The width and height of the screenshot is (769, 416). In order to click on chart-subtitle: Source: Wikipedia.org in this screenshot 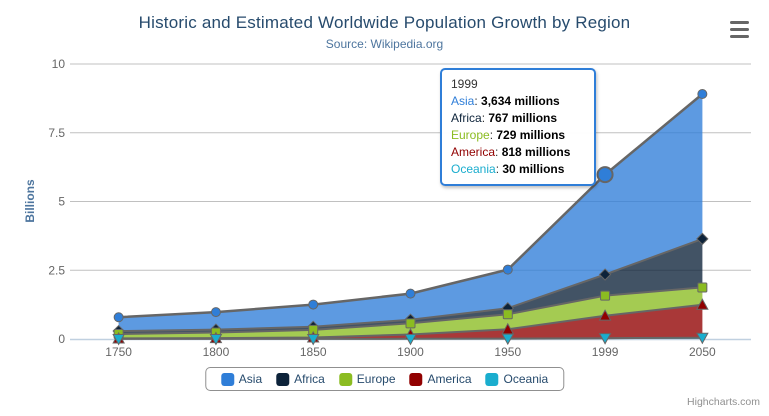, I will do `click(384, 44)`.